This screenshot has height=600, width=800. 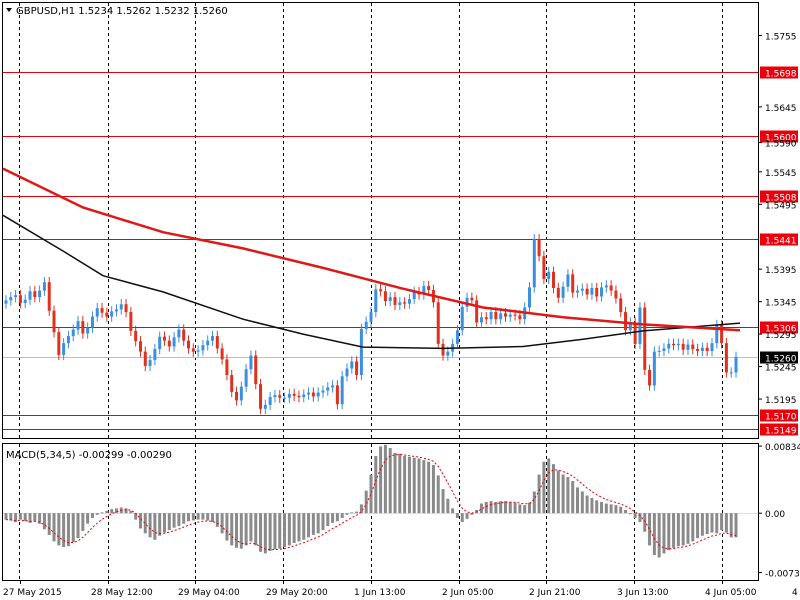 What do you see at coordinates (779, 358) in the screenshot?
I see `current-price-label: 1.5260` at bounding box center [779, 358].